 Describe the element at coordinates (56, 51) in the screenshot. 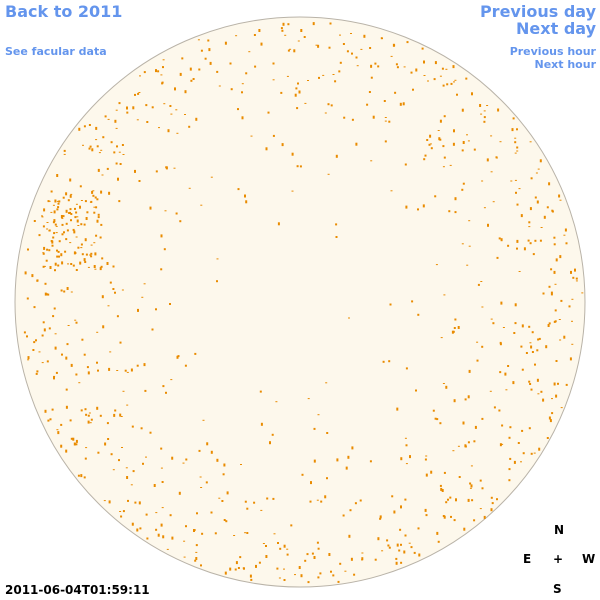

I see `facular-link: See facular data` at that location.